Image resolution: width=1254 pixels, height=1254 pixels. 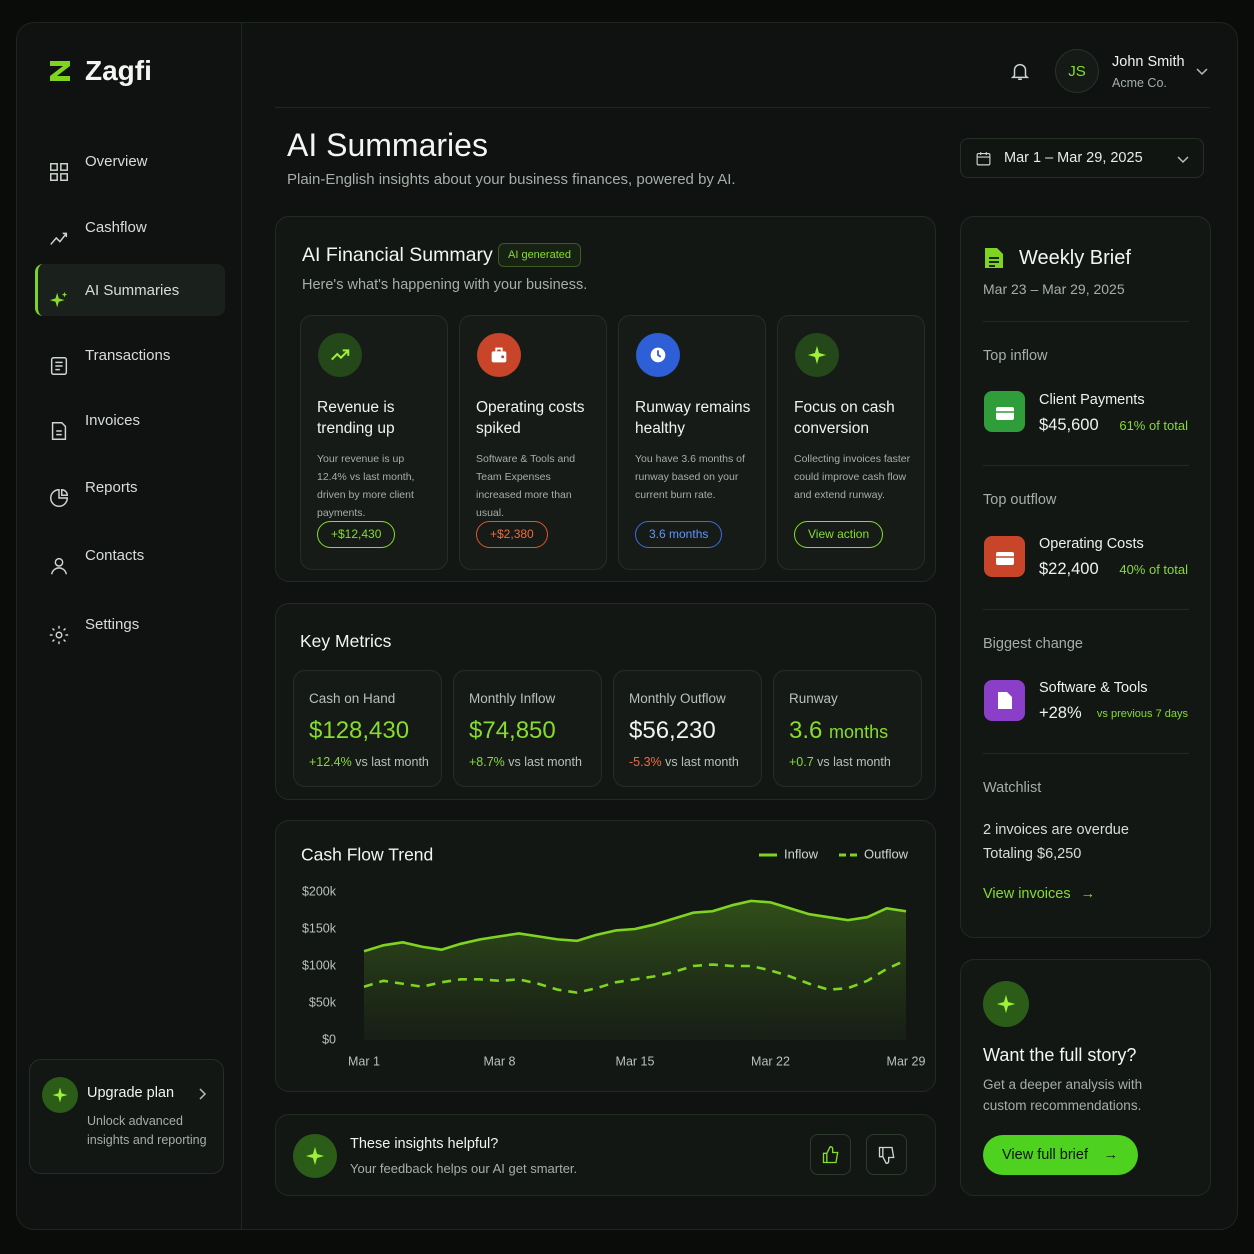 I want to click on area-fill, so click(x=635, y=970).